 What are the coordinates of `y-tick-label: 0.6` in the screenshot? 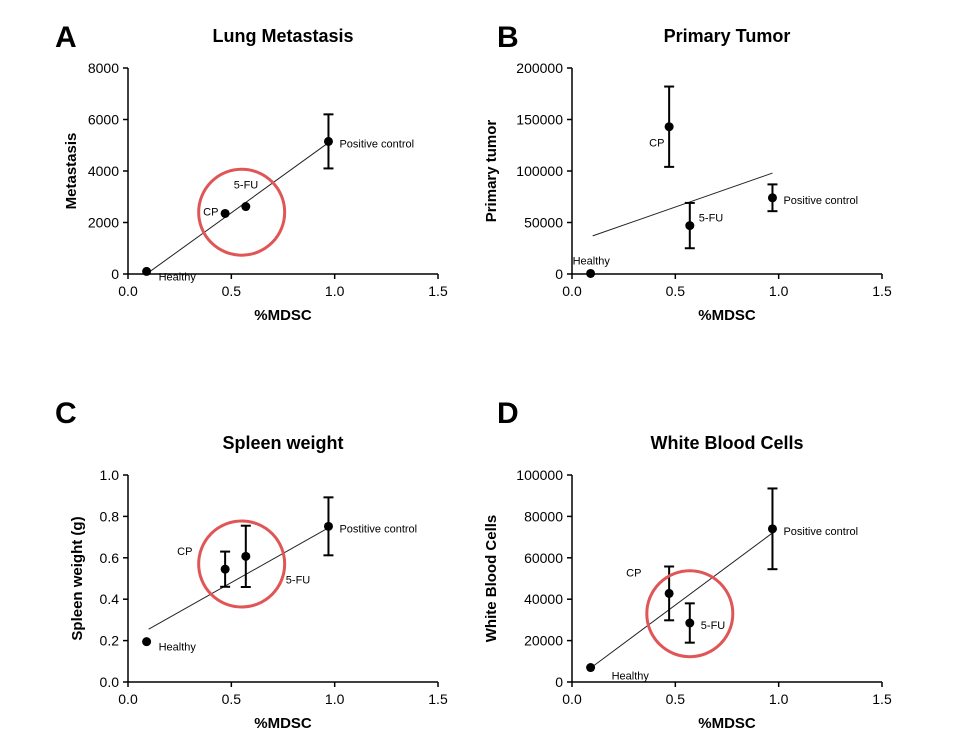 It's located at (110, 558).